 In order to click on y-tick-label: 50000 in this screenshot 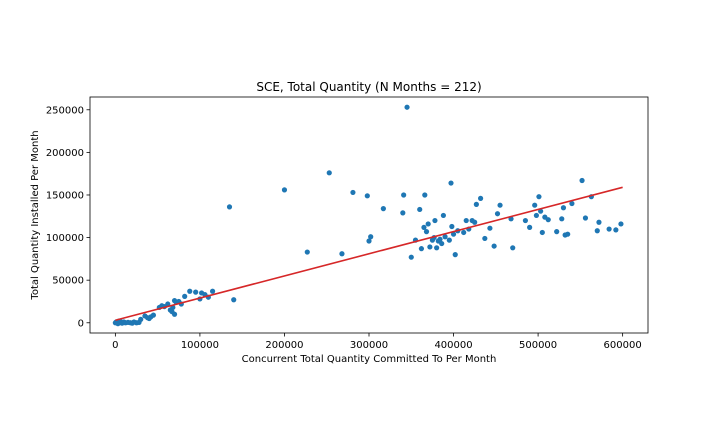, I will do `click(68, 281)`.